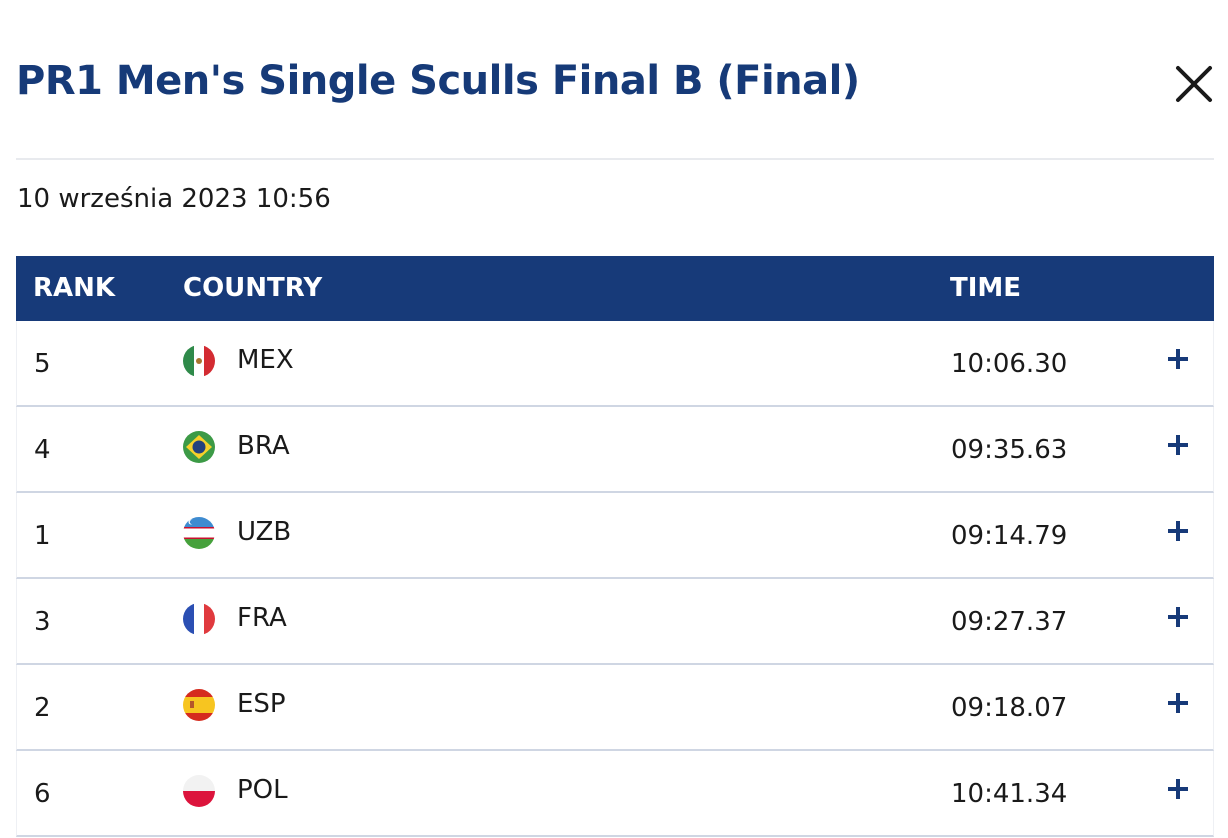 This screenshot has height=838, width=1228. Describe the element at coordinates (615, 708) in the screenshot. I see `table-row: 2 ESP 09:18.07` at that location.